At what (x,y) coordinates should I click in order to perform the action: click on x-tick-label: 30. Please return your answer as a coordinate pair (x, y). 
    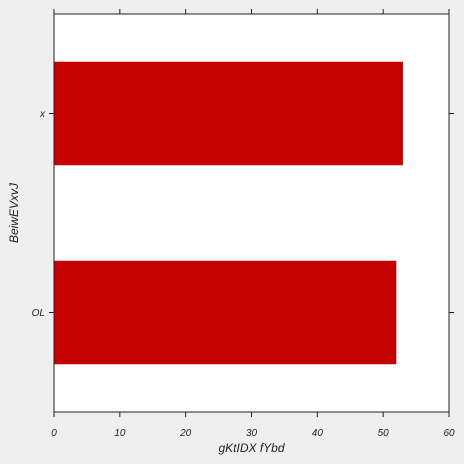
    Looking at the image, I should click on (252, 433).